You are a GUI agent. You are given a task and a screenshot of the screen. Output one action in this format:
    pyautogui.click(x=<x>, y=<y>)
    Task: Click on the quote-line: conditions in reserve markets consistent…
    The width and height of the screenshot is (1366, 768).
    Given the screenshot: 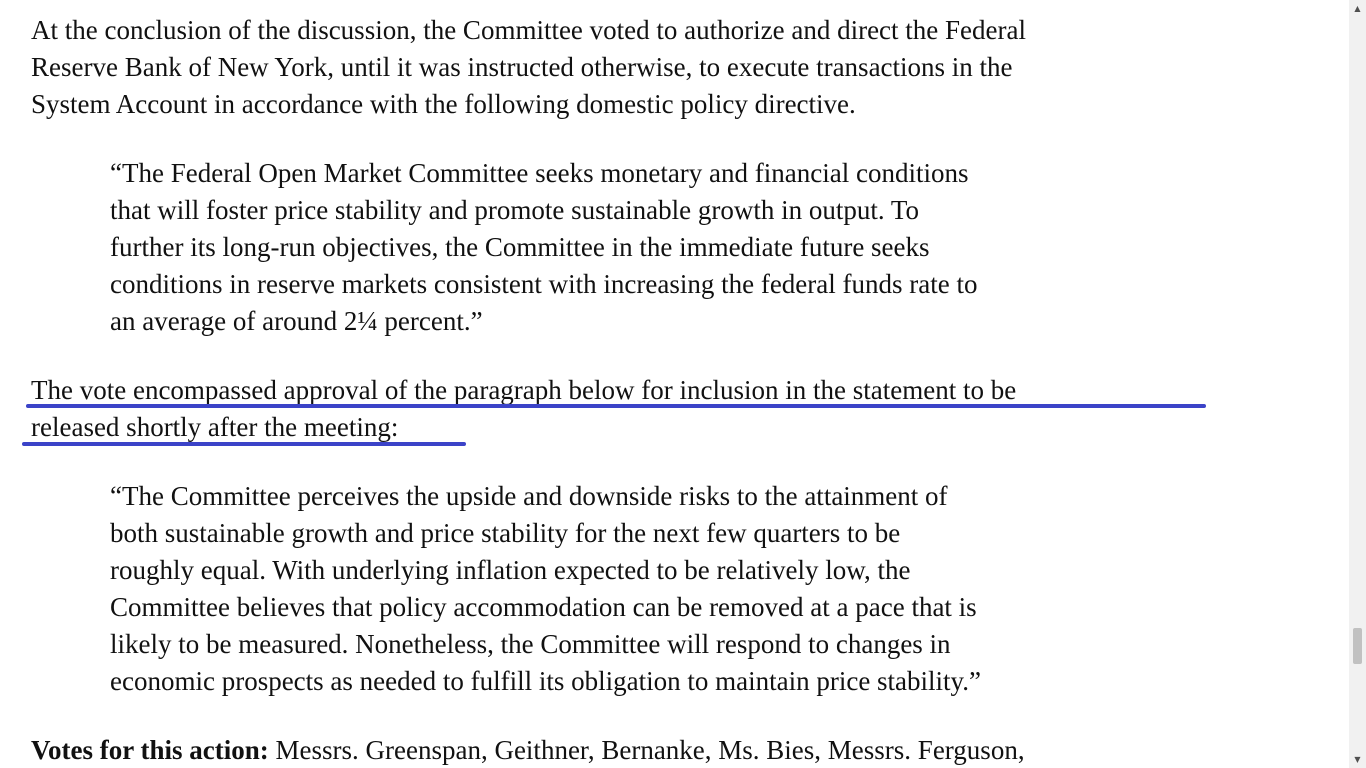 What is the action you would take?
    pyautogui.click(x=544, y=284)
    